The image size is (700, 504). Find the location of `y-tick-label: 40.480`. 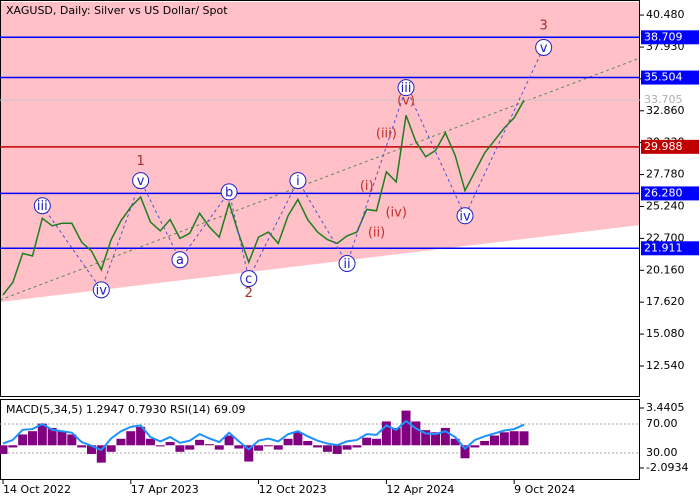

y-tick-label: 40.480 is located at coordinates (665, 14).